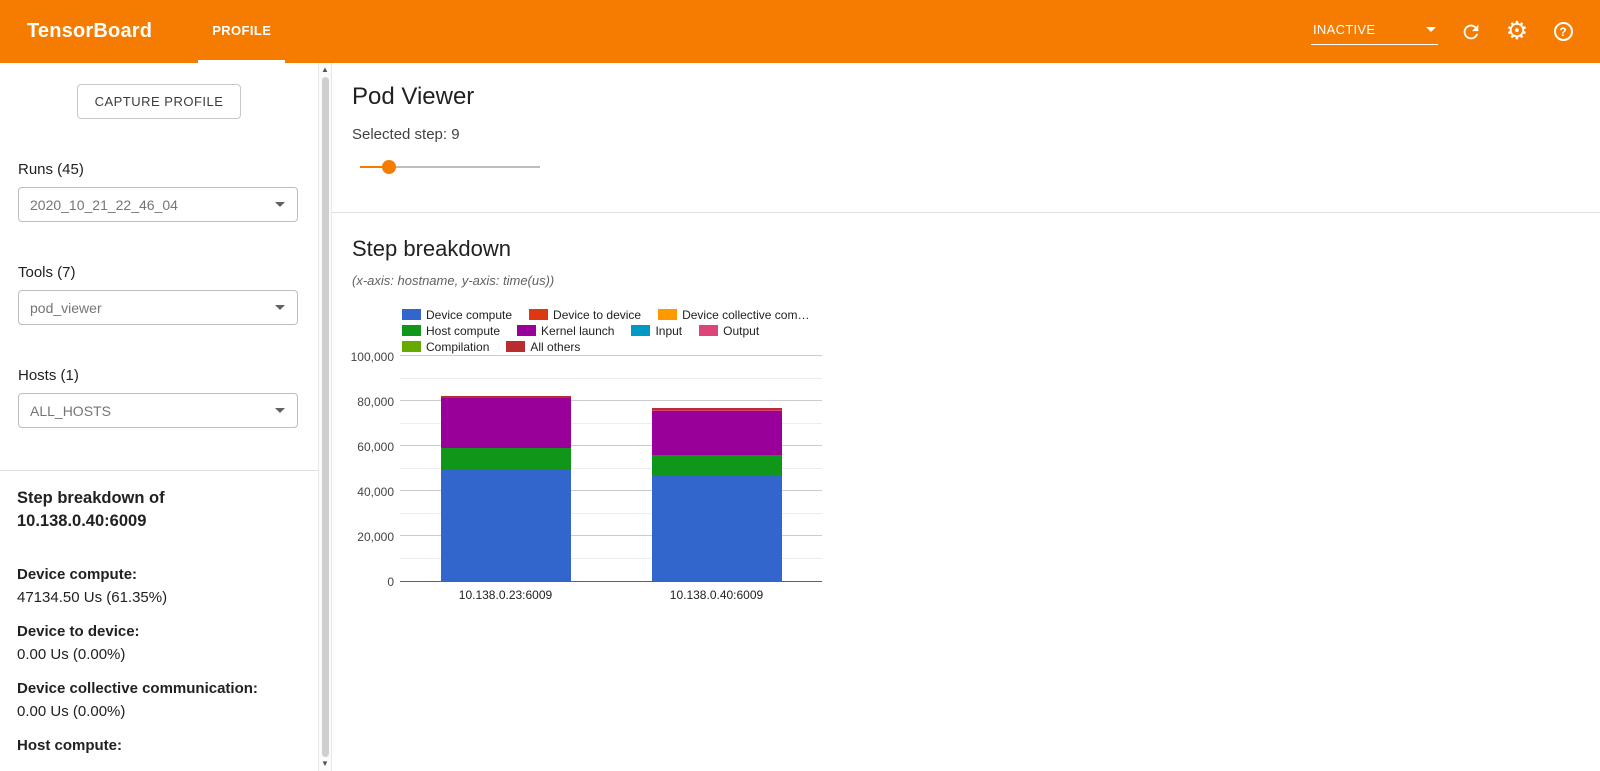 Image resolution: width=1600 pixels, height=771 pixels. Describe the element at coordinates (242, 31) in the screenshot. I see `tab-profile: PROFILE` at that location.